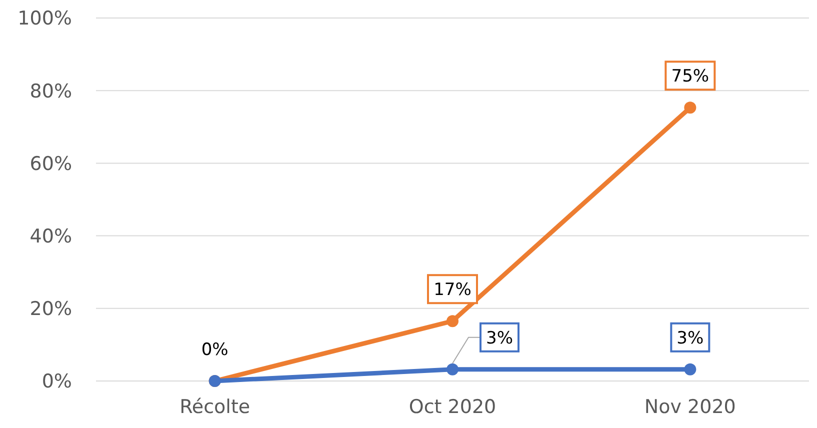 This screenshot has width=817, height=428. Describe the element at coordinates (51, 91) in the screenshot. I see `y-tick-label: 80%` at that location.